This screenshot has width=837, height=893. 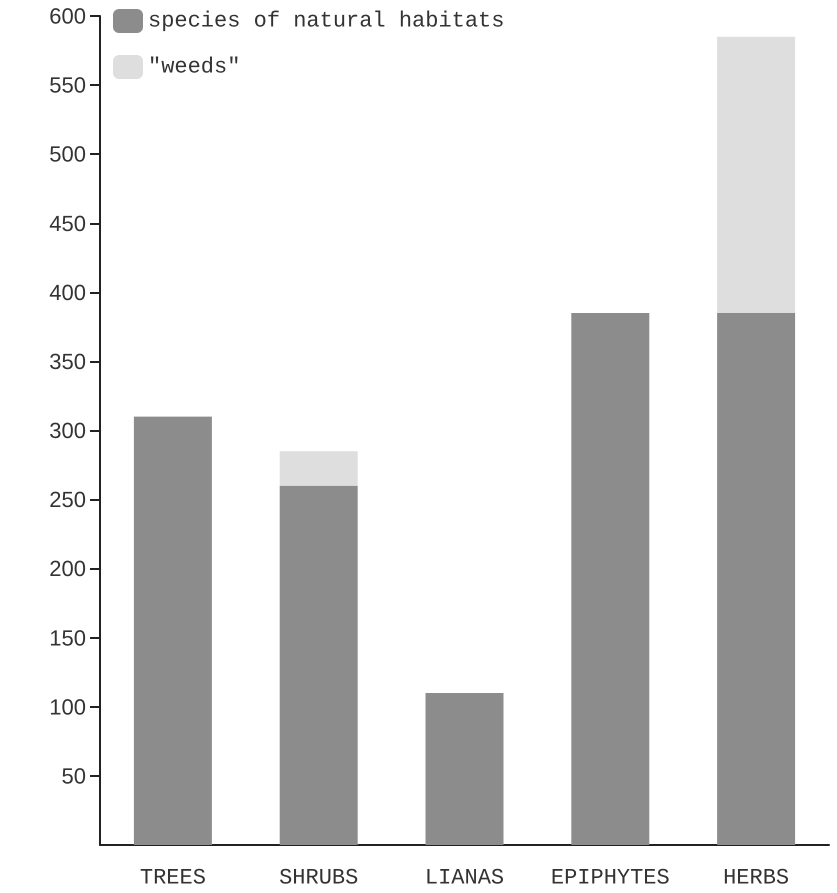 I want to click on y-tick-label: 500, so click(x=67, y=154).